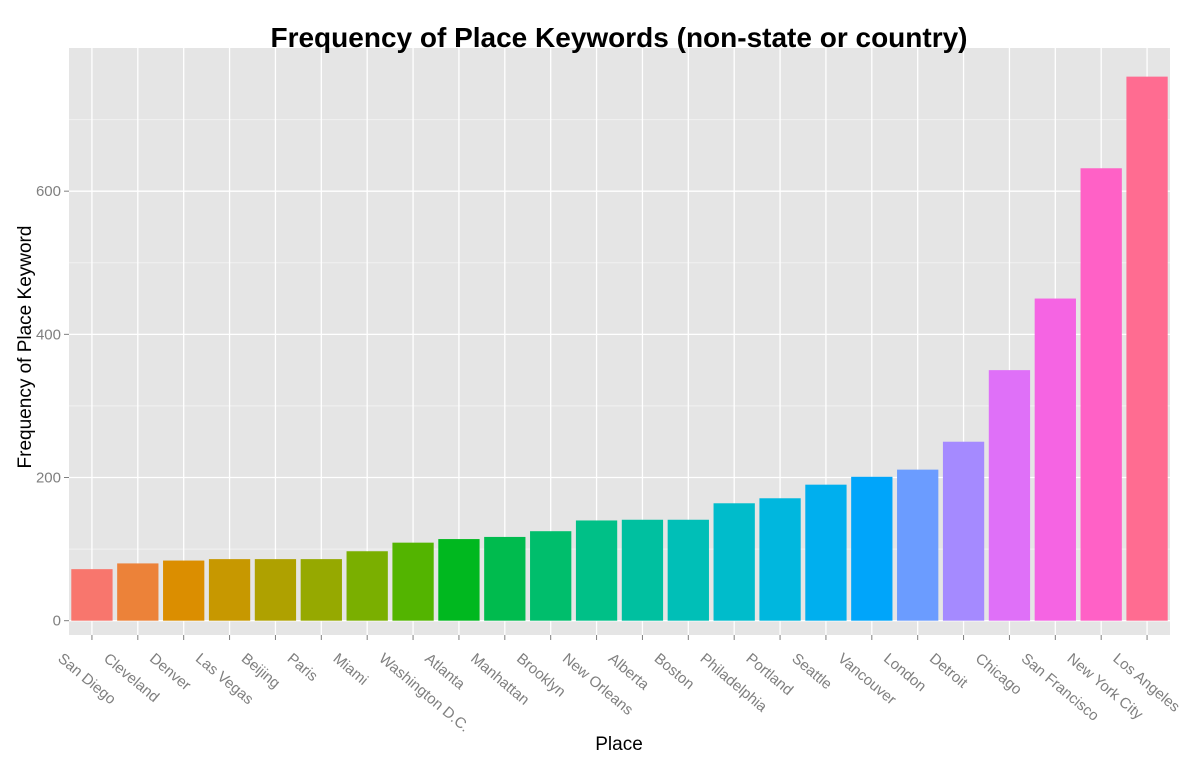 This screenshot has width=1188, height=765. What do you see at coordinates (619, 744) in the screenshot?
I see `x-axis-label: Place` at bounding box center [619, 744].